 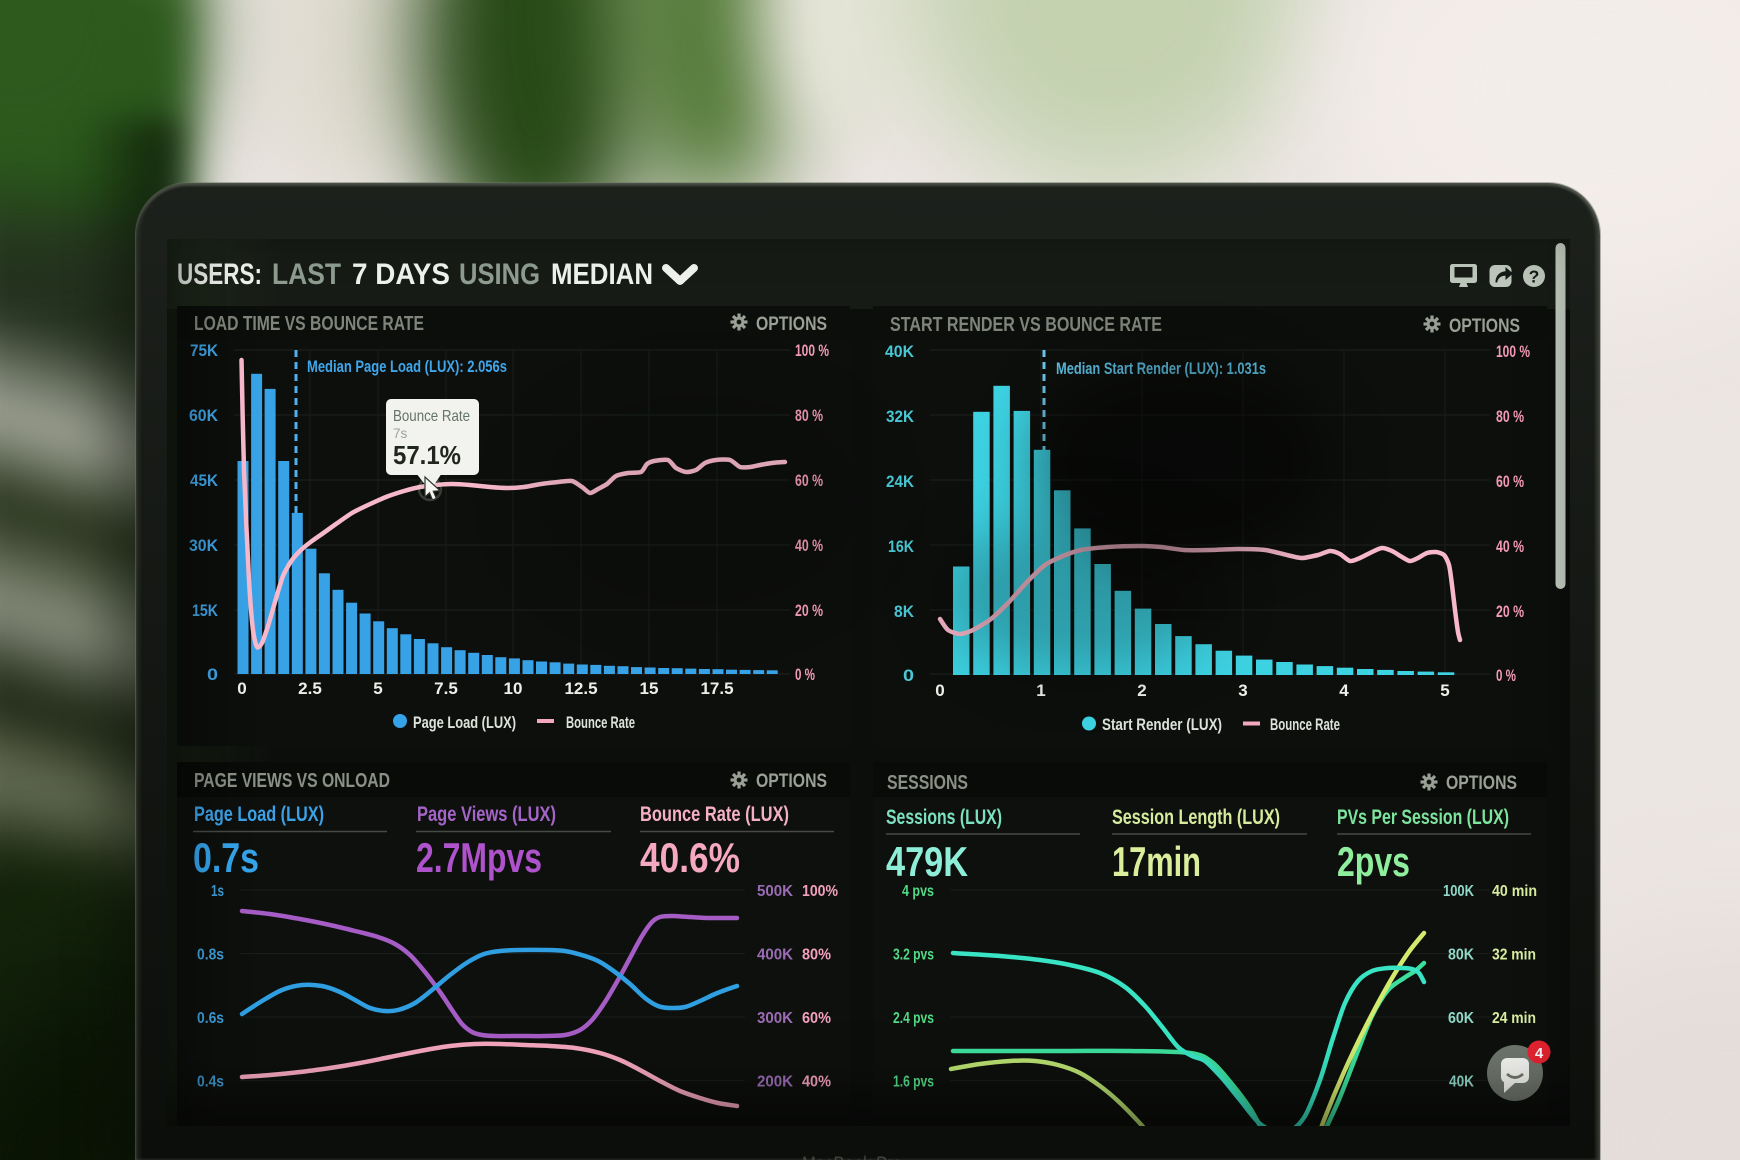 I want to click on svg-text: 24 min, so click(x=1514, y=1018).